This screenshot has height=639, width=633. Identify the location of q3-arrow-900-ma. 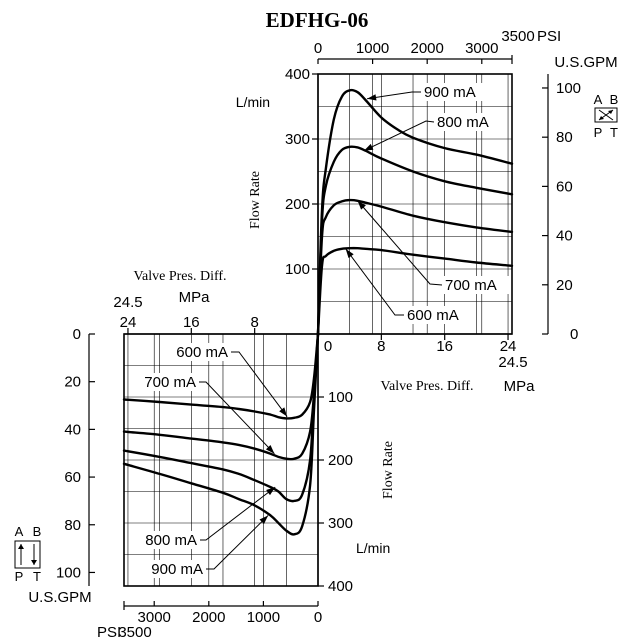
(264, 519).